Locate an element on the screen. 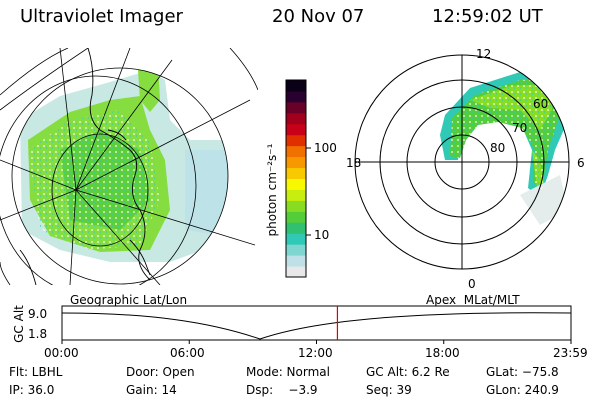 The width and height of the screenshot is (600, 400). colorbar-tick-100: 100 is located at coordinates (325, 148).